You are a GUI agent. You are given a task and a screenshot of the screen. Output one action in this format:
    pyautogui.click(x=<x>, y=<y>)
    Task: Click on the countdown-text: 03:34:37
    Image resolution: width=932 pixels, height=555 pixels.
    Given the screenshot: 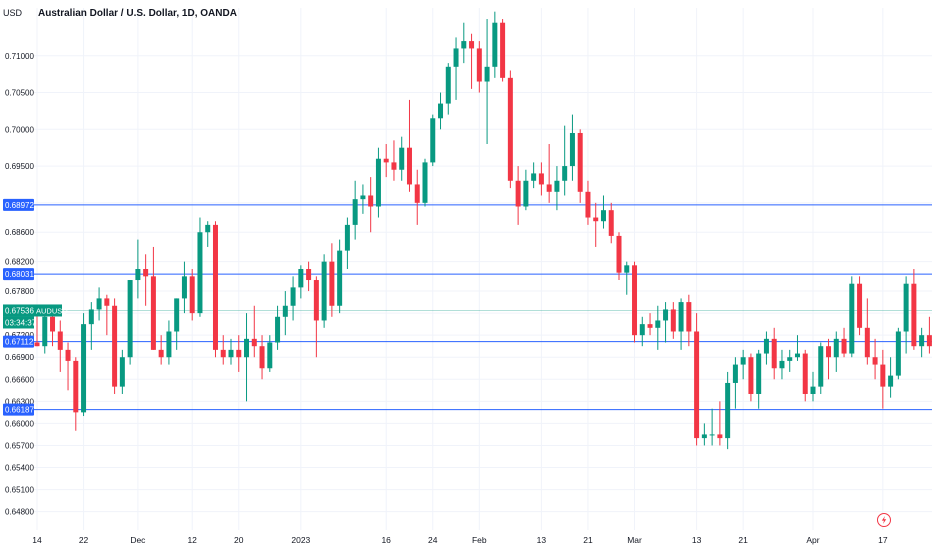 What is the action you would take?
    pyautogui.click(x=21, y=322)
    